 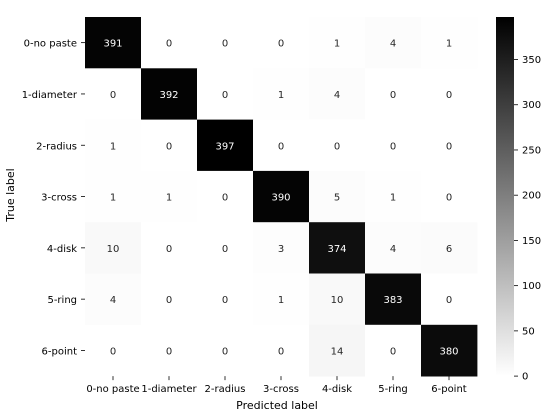 What do you see at coordinates (525, 377) in the screenshot?
I see `colorbar-tick-label: 0` at bounding box center [525, 377].